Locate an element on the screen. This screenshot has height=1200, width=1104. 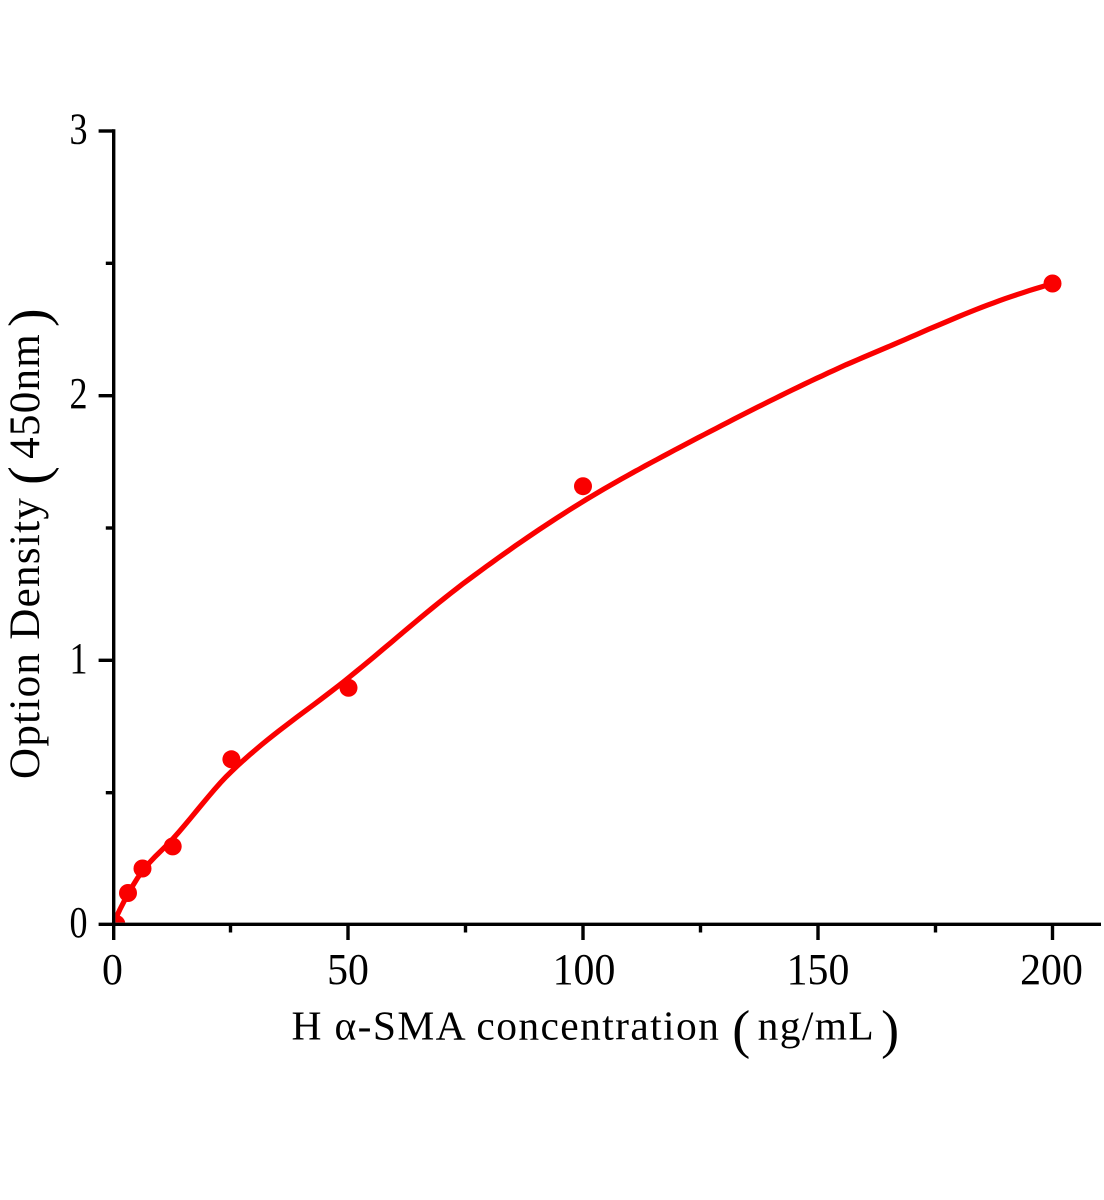
svg-text: 150 is located at coordinates (818, 970).